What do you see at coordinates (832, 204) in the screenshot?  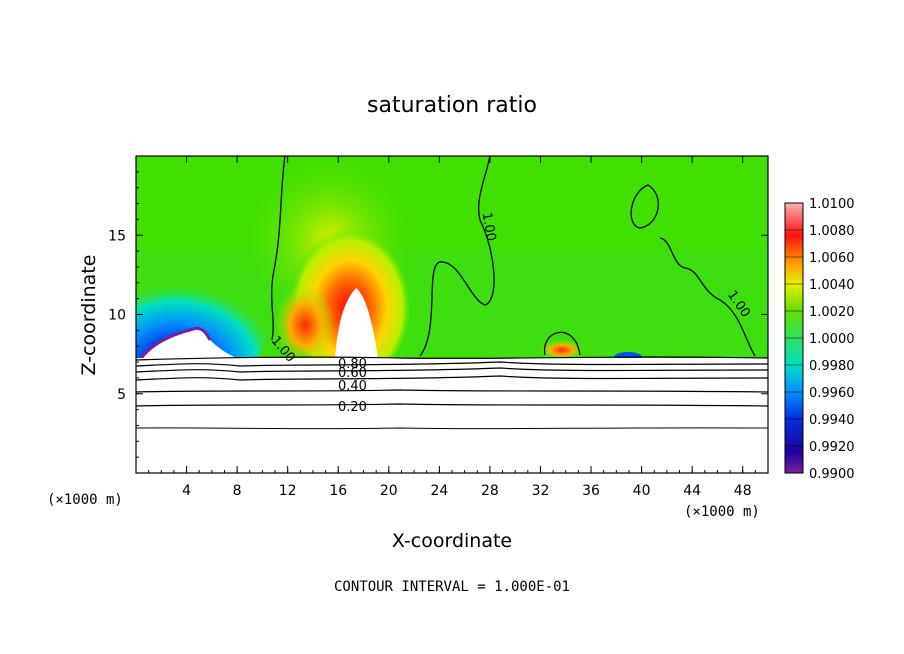 I see `colorbar-label: 1.0100` at bounding box center [832, 204].